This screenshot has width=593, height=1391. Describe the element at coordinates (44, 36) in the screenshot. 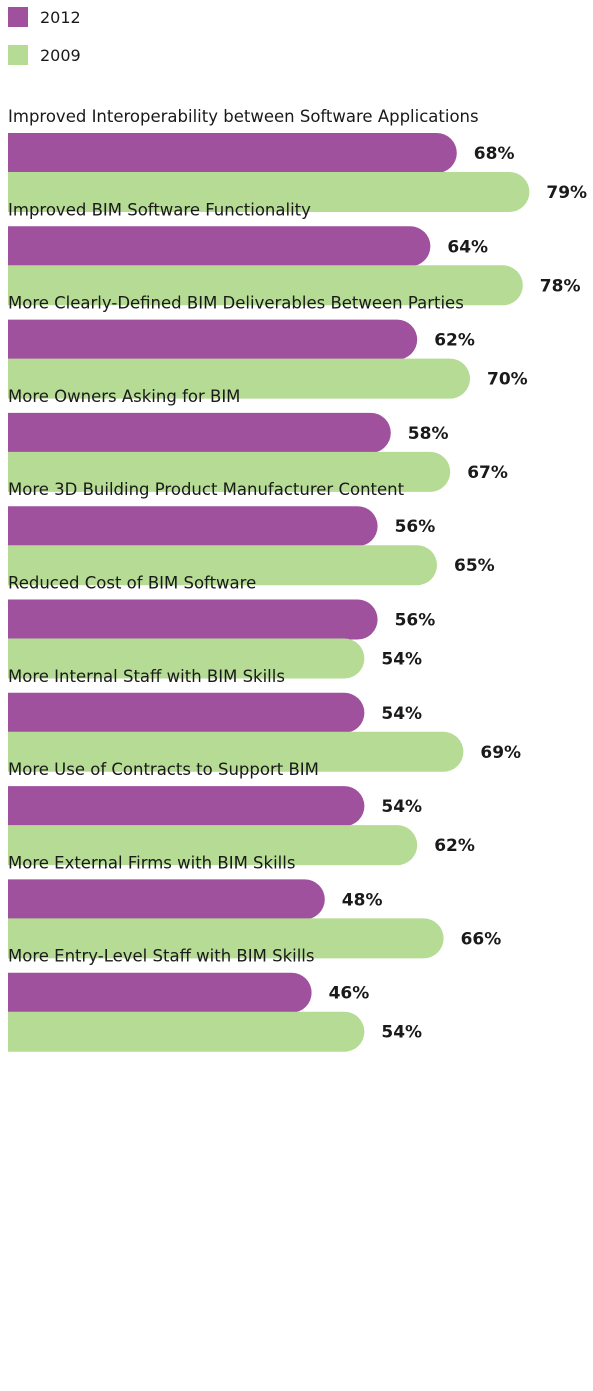

I see `legend: 2012 2009` at that location.